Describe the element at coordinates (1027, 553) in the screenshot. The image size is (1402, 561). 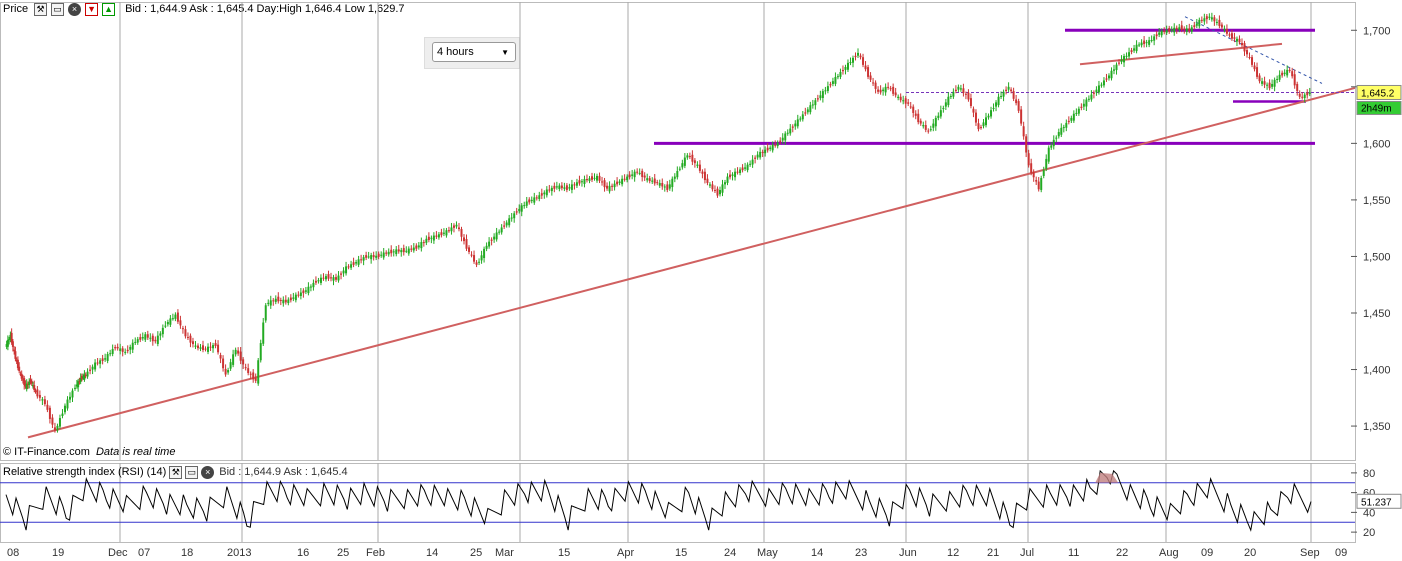
I see `x-tick-label: Jul` at that location.